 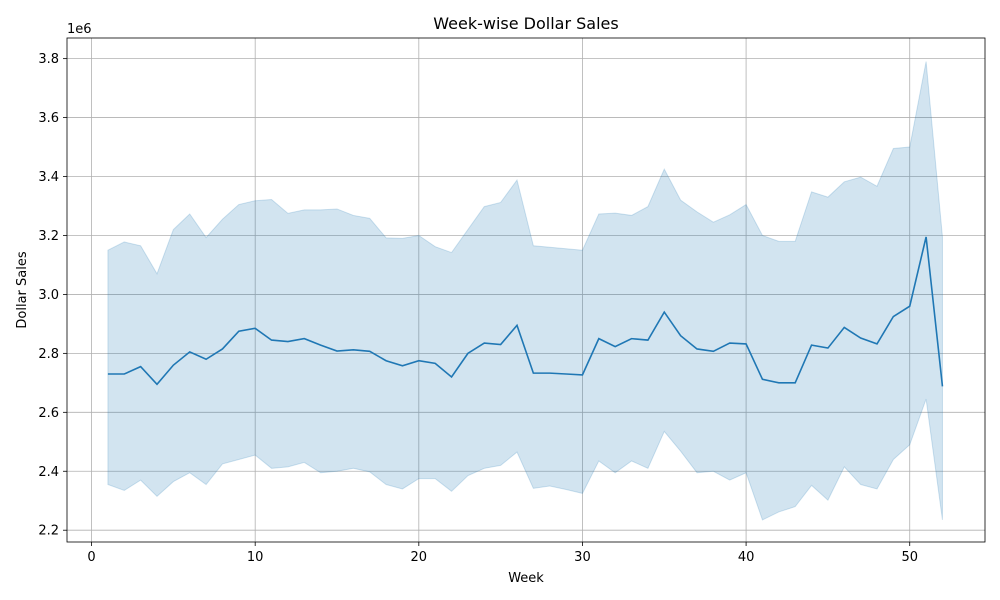 What do you see at coordinates (48, 295) in the screenshot?
I see `y-tick-label: 3.0` at bounding box center [48, 295].